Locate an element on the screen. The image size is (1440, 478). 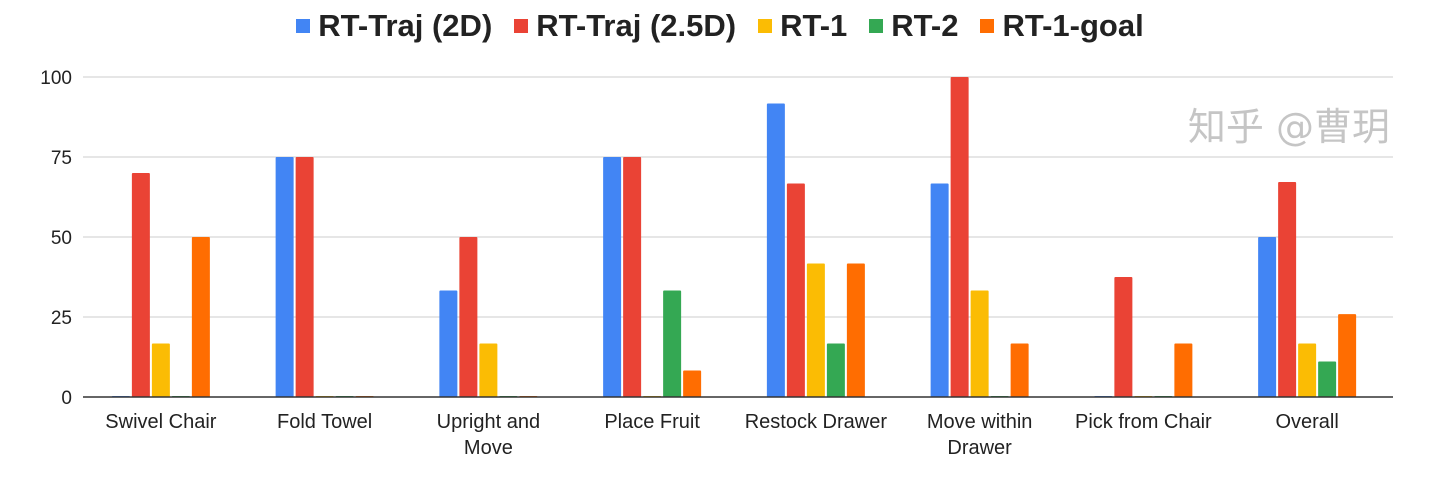
legend-item: RT-Traj (2.5D) is located at coordinates (625, 26).